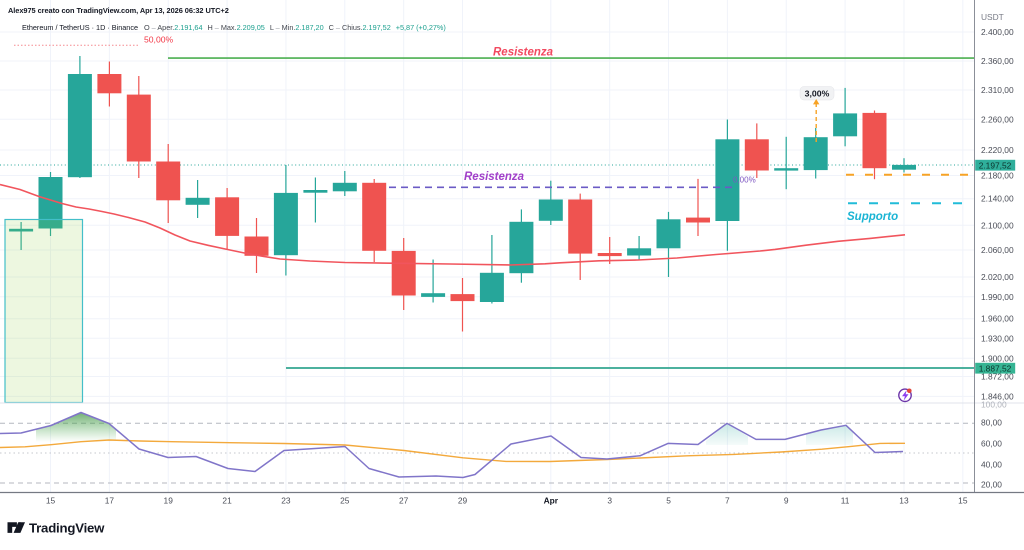  I want to click on svg-text: 2.360,00, so click(997, 61).